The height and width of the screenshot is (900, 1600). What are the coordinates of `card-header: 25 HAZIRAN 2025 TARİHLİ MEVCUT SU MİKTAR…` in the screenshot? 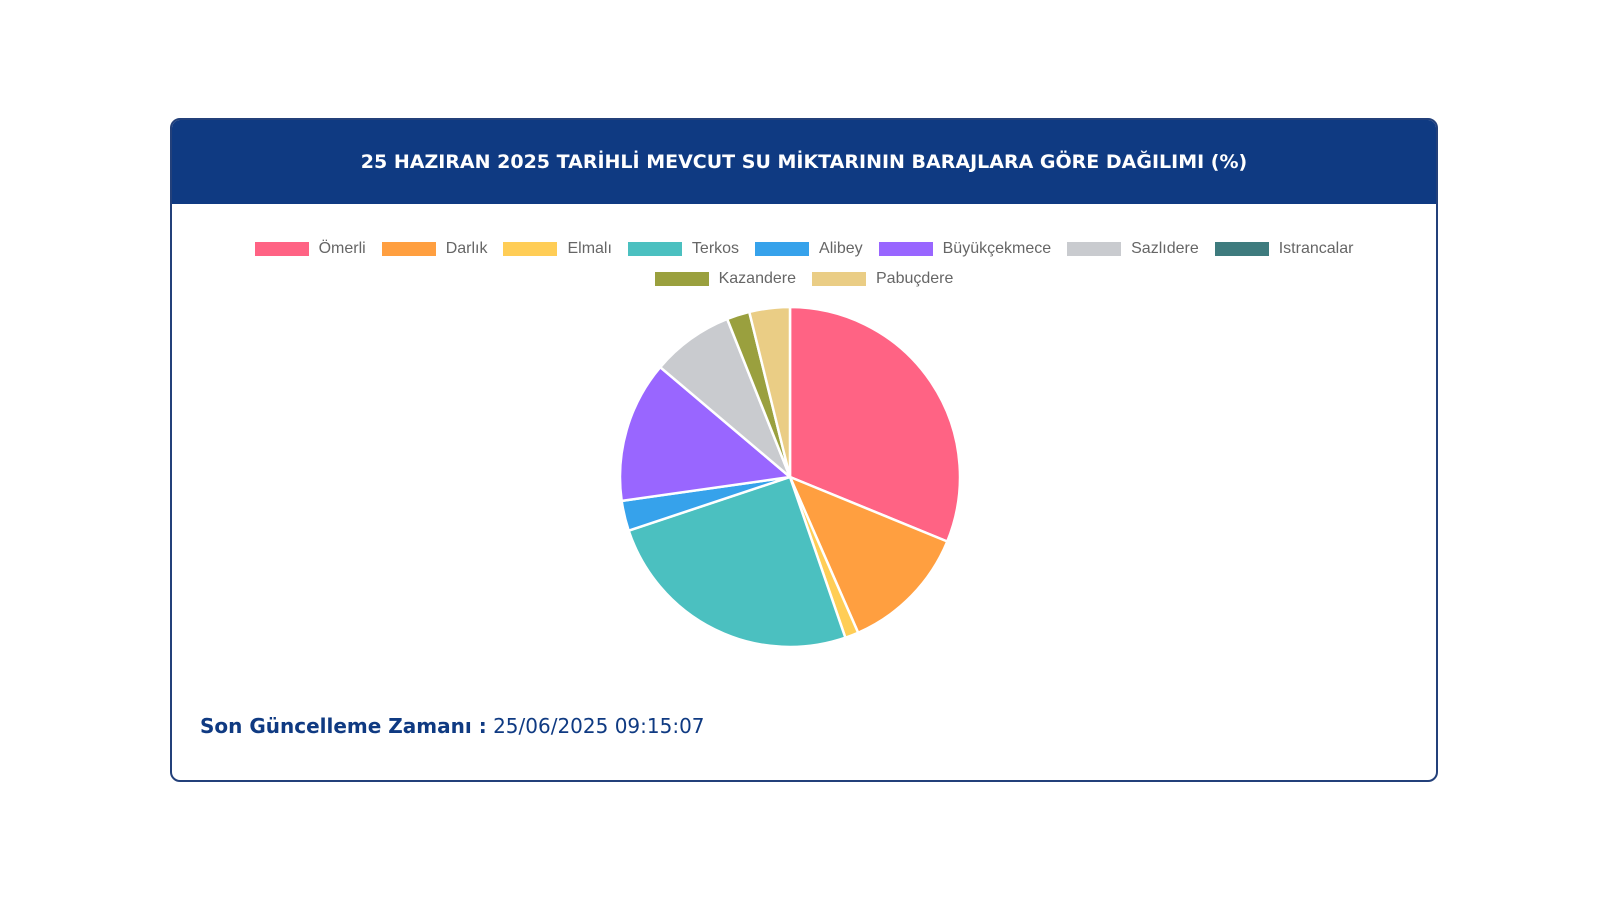 It's located at (804, 162).